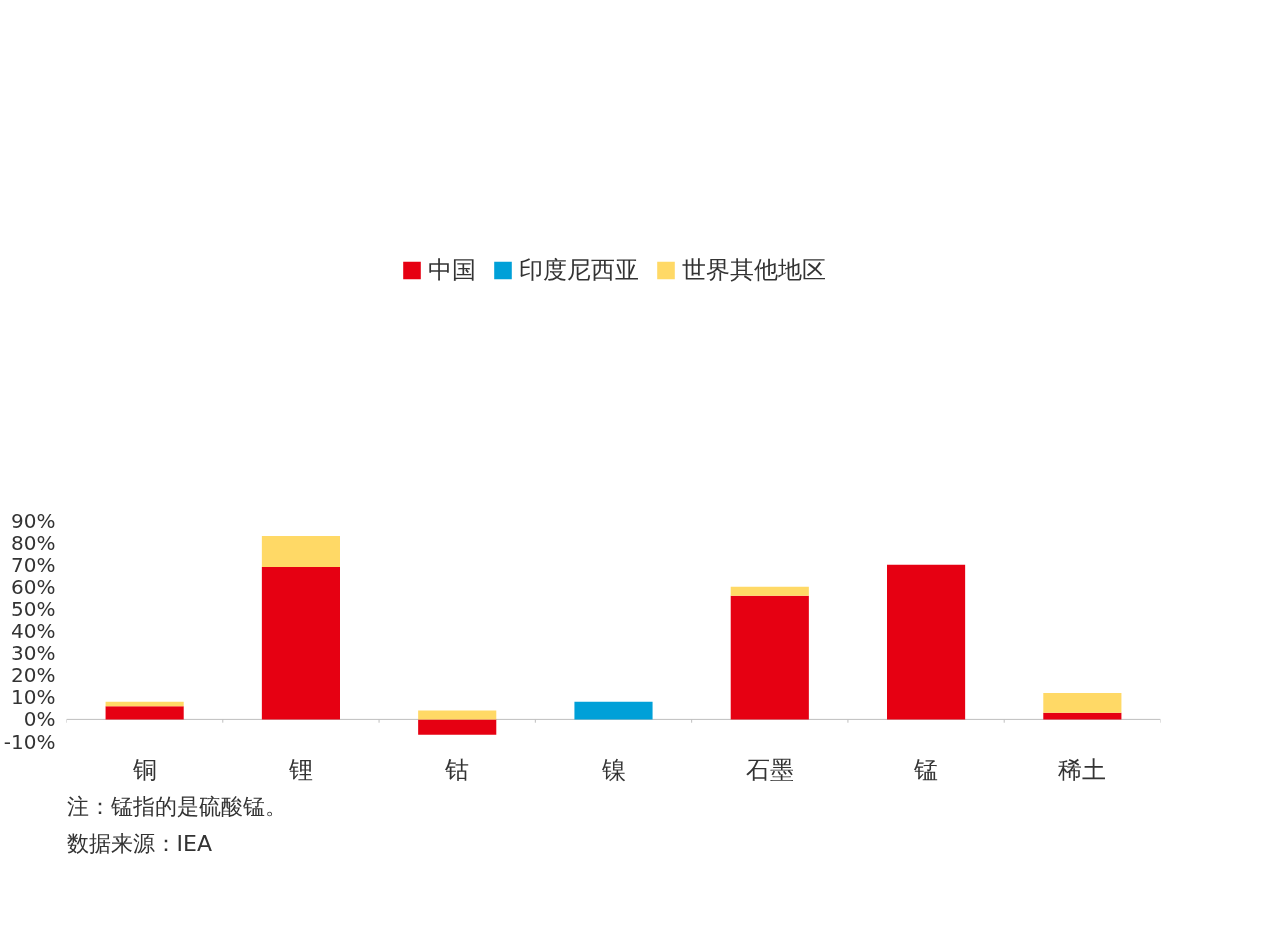 Image resolution: width=1268 pixels, height=928 pixels. Describe the element at coordinates (33, 564) in the screenshot. I see `y-tick-label: 70%` at that location.